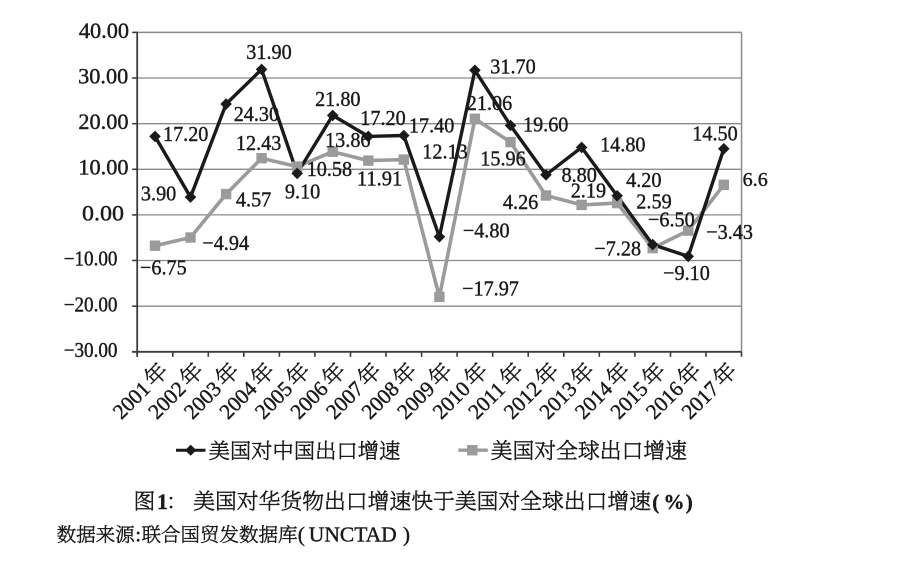 Image resolution: width=899 pixels, height=572 pixels. Describe the element at coordinates (103, 121) in the screenshot. I see `svg-text: 20.00` at that location.